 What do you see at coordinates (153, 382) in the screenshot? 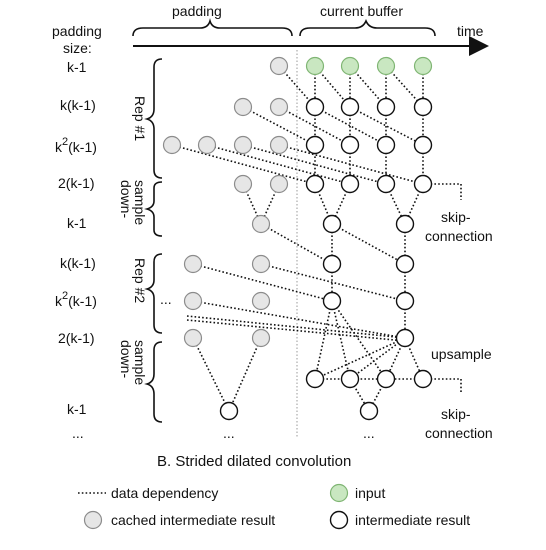
I see `downsample2-brace` at bounding box center [153, 382].